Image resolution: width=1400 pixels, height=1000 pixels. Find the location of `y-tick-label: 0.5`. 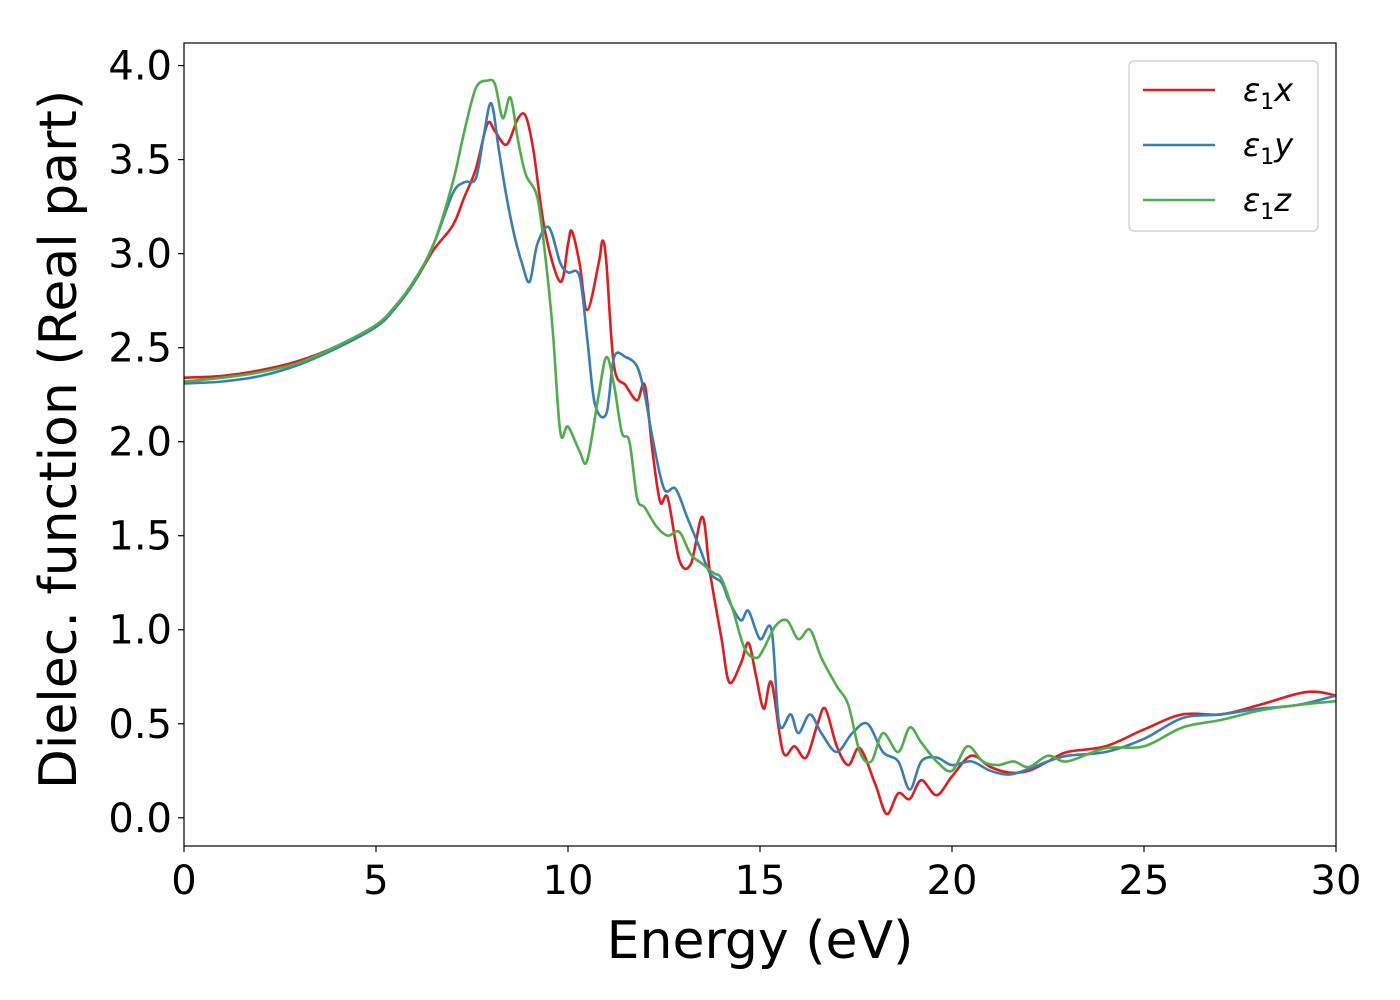

y-tick-label: 0.5 is located at coordinates (140, 725).